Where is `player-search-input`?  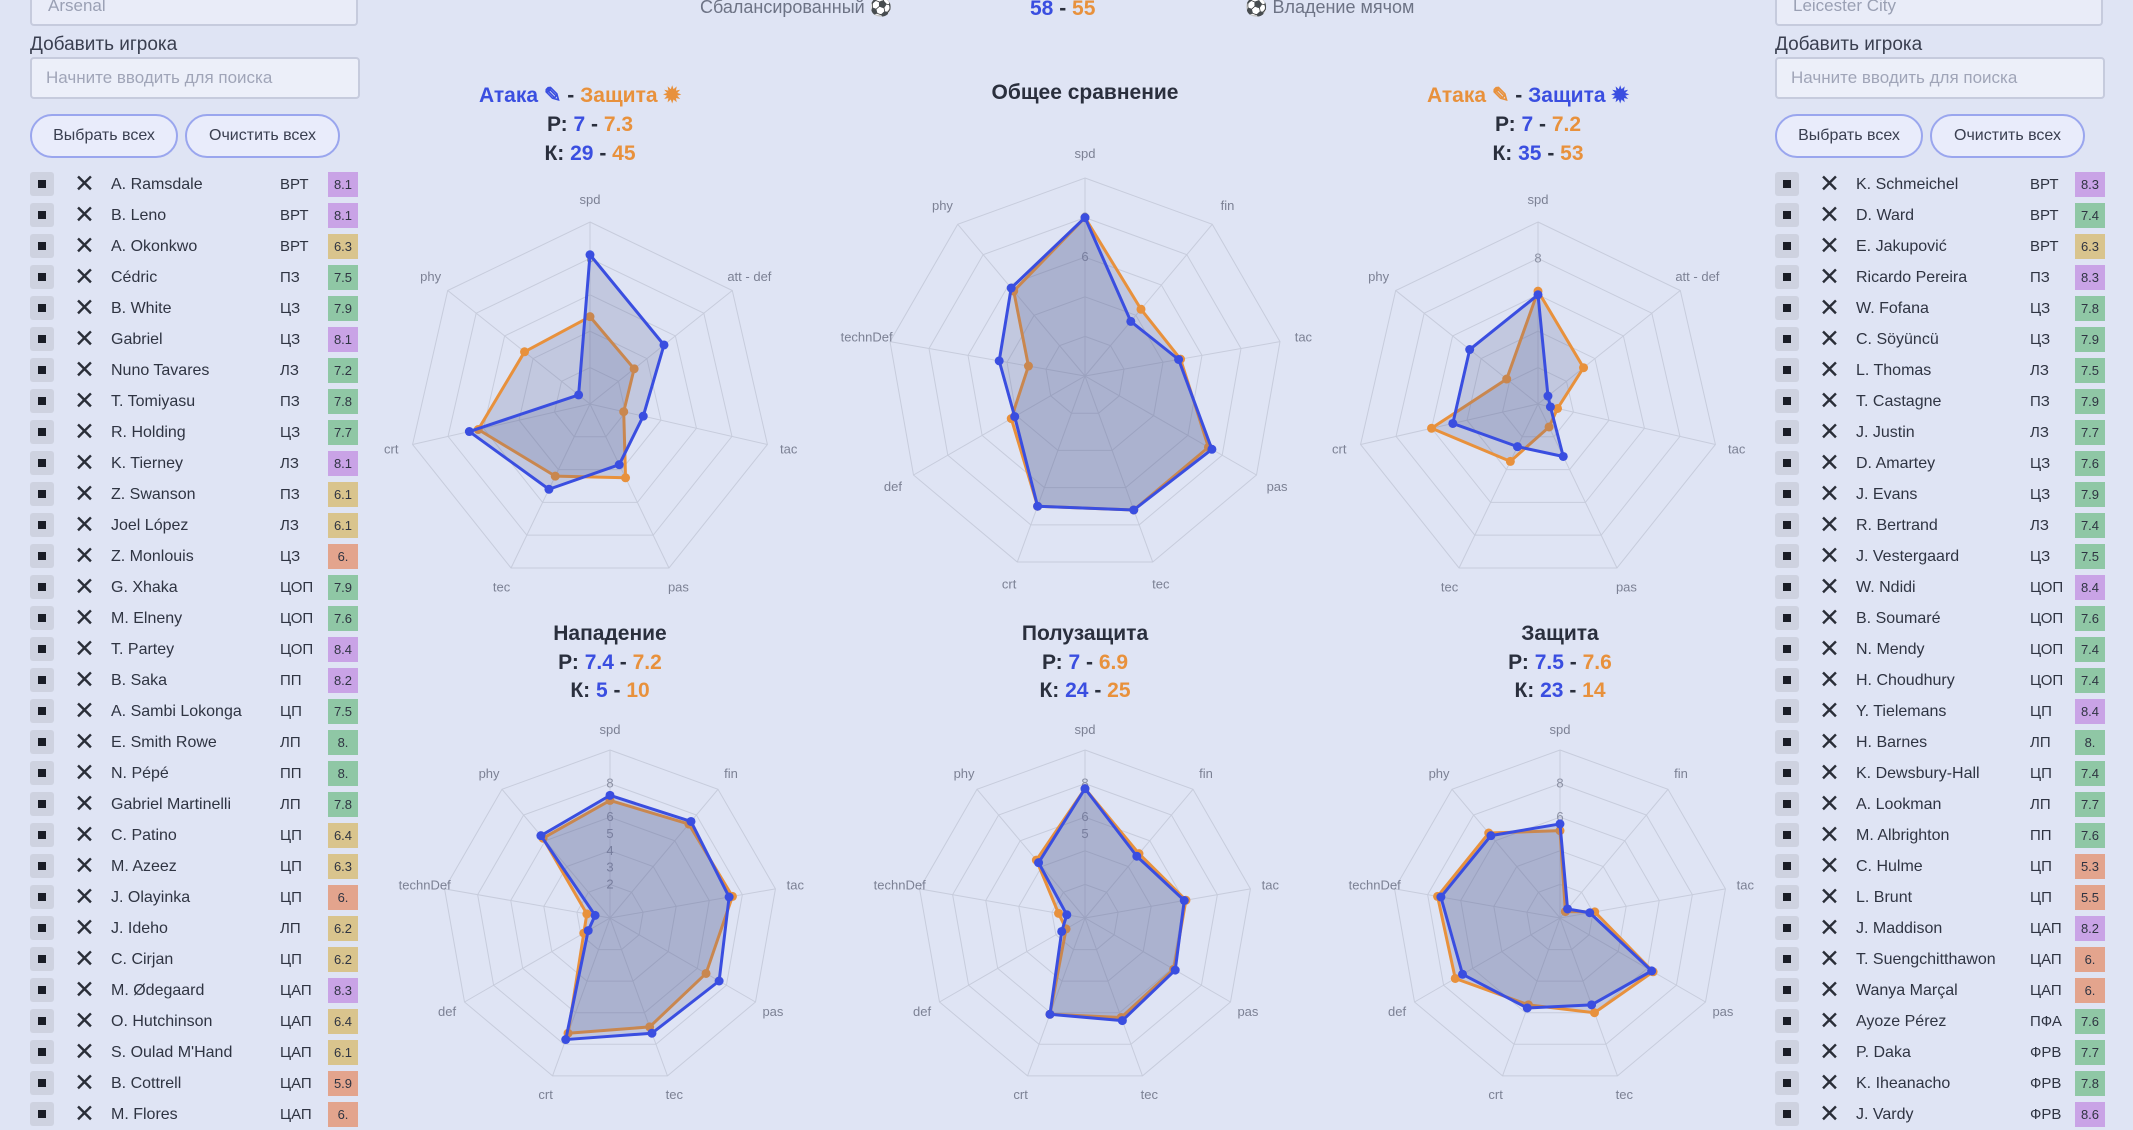
player-search-input is located at coordinates (195, 78).